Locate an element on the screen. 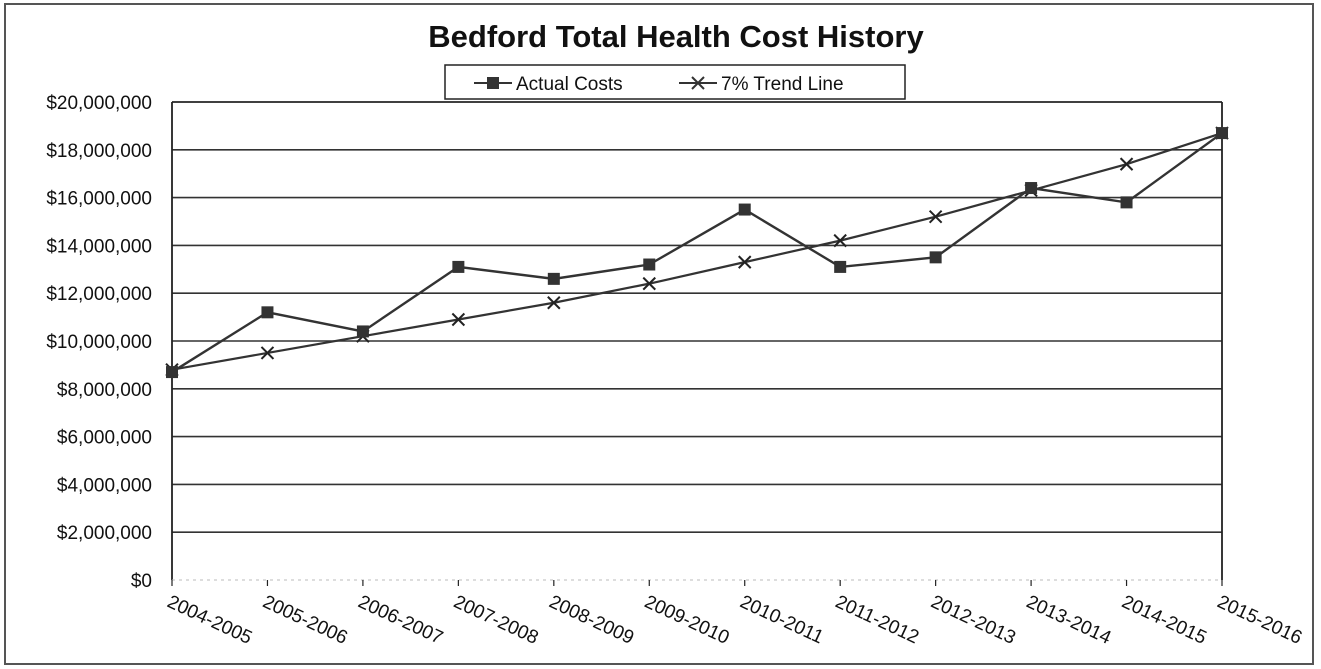 This screenshot has width=1321, height=669. x-tick-label: 2009-2010 is located at coordinates (686, 619).